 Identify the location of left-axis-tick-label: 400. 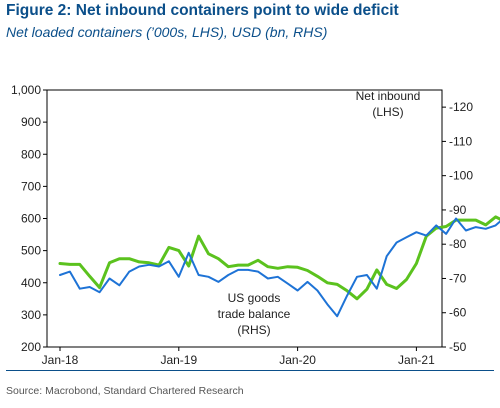
(31, 283).